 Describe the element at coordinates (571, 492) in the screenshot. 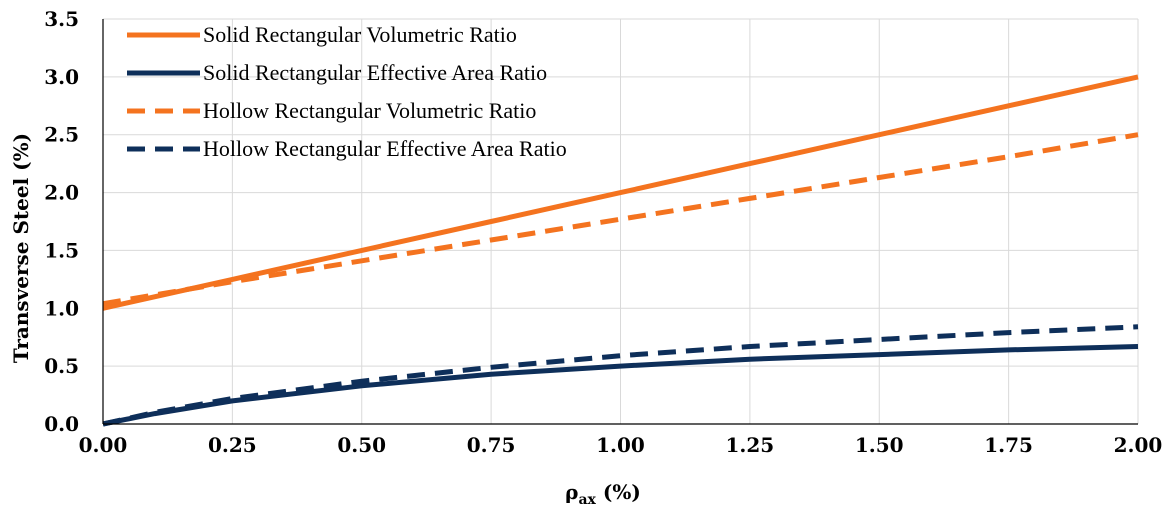

I see `x-axis-symbol: ρ` at that location.